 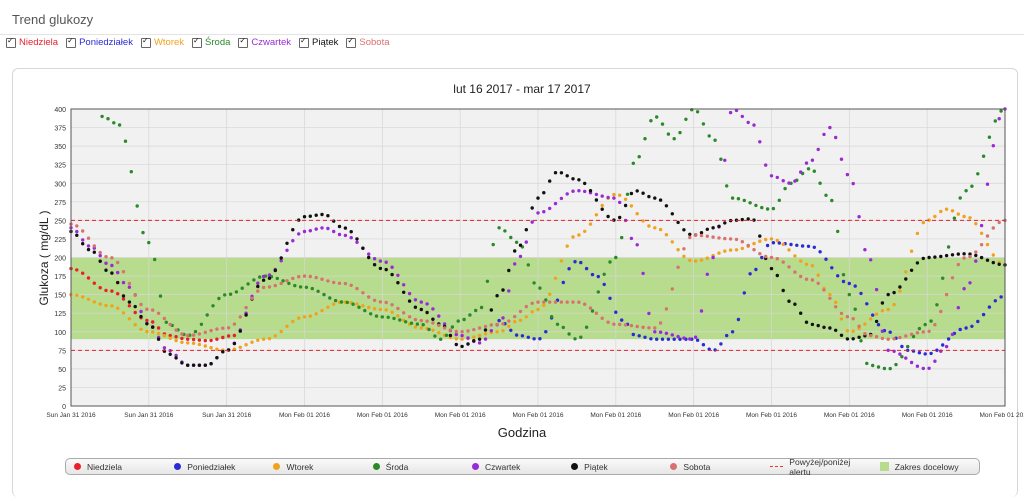 I want to click on filter-czwartek: Czwartek, so click(x=264, y=42).